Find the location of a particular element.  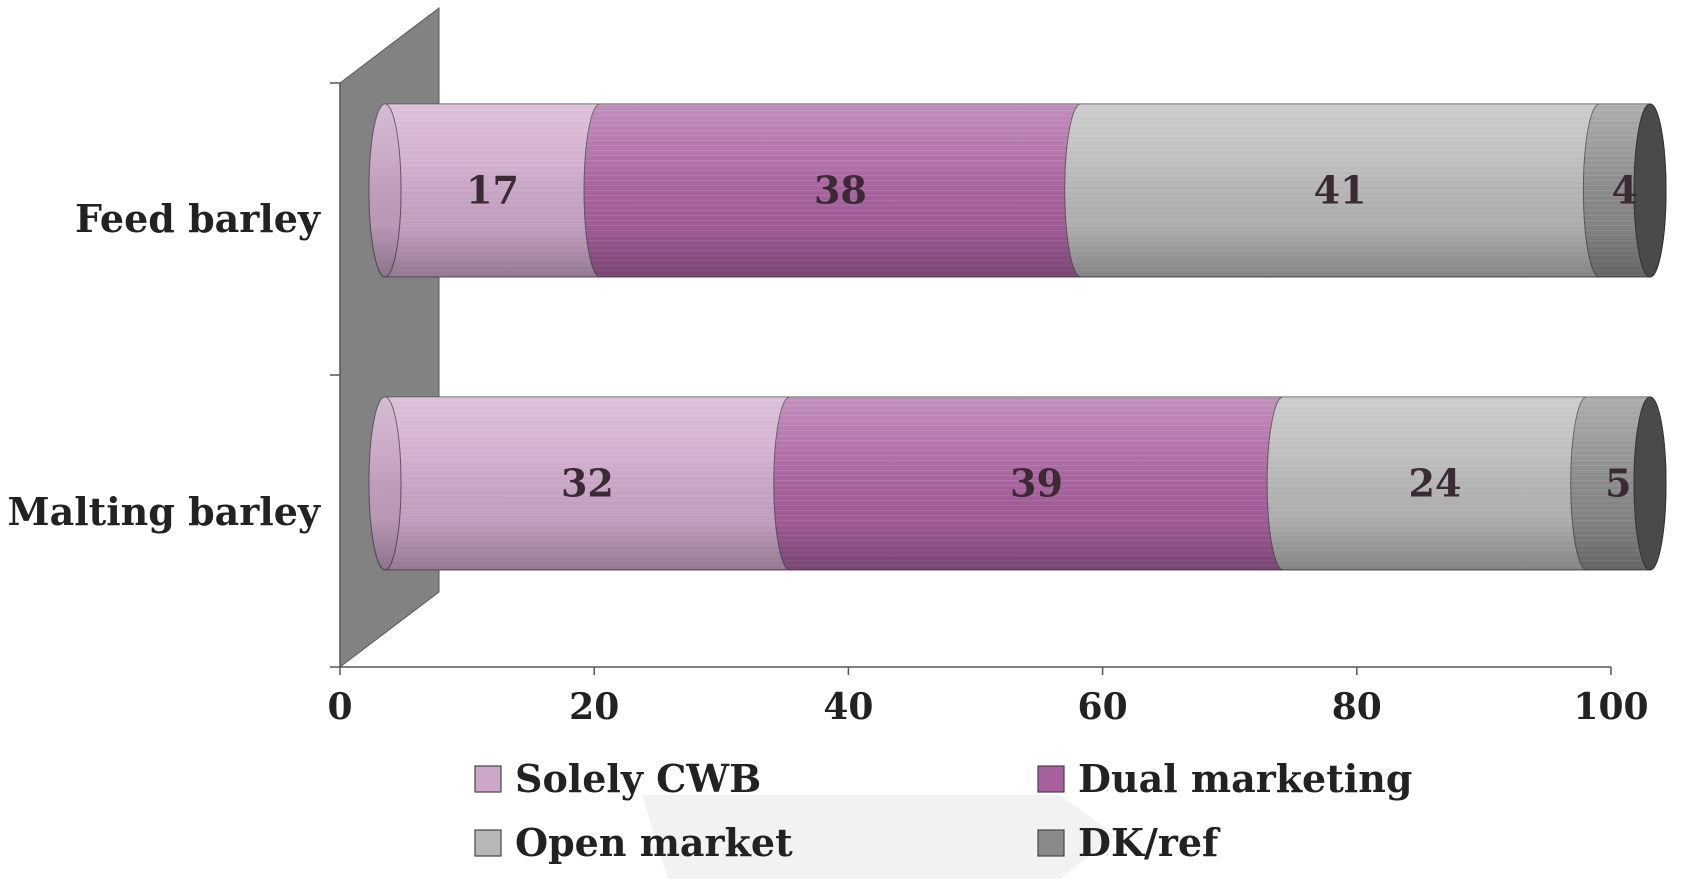

bar-value-label: 39 is located at coordinates (1036, 483).